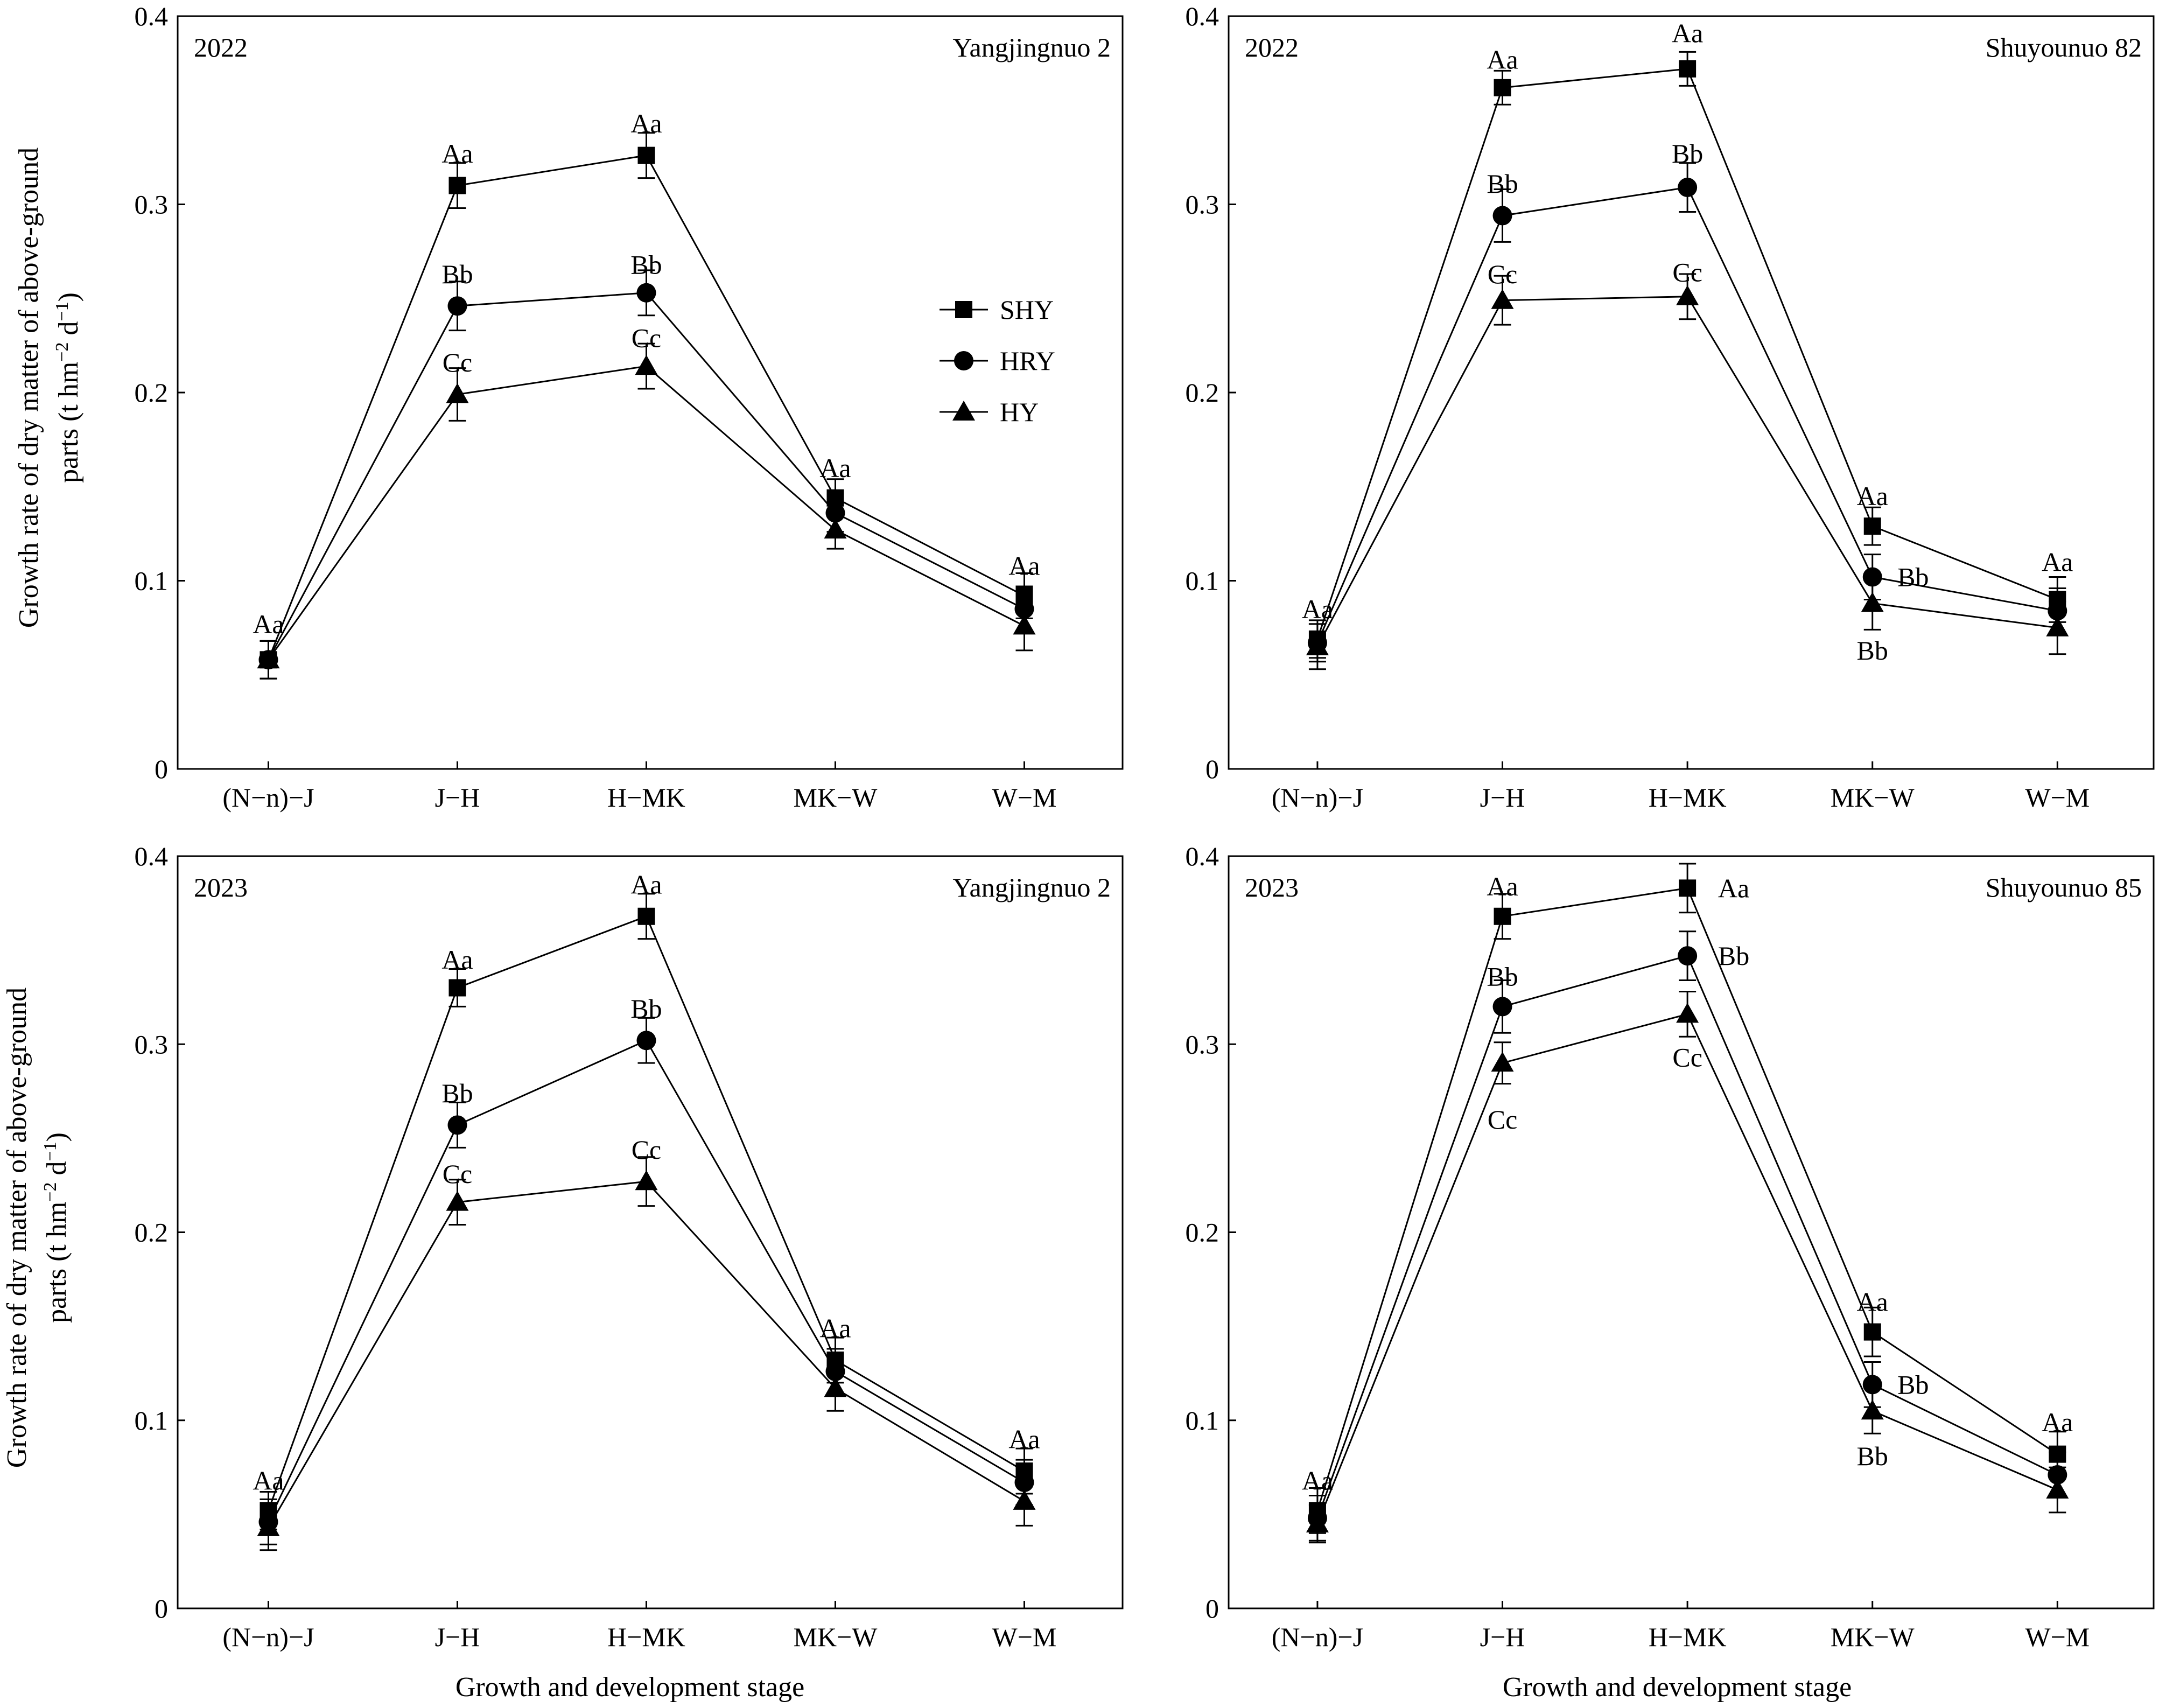 The height and width of the screenshot is (1708, 2159). What do you see at coordinates (2064, 887) in the screenshot?
I see `panel-variety-label: Shuyounuo 85` at bounding box center [2064, 887].